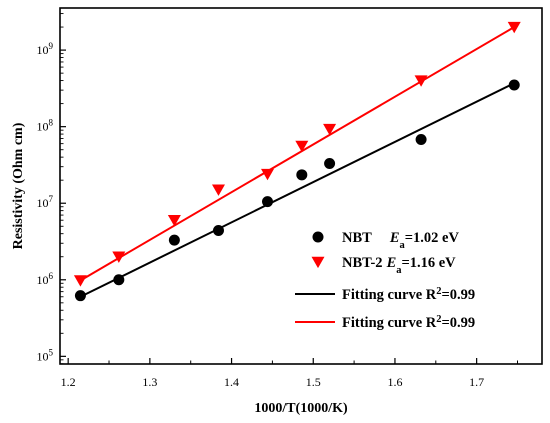  What do you see at coordinates (68, 382) in the screenshot?
I see `x-tick-label: 1.2` at bounding box center [68, 382].